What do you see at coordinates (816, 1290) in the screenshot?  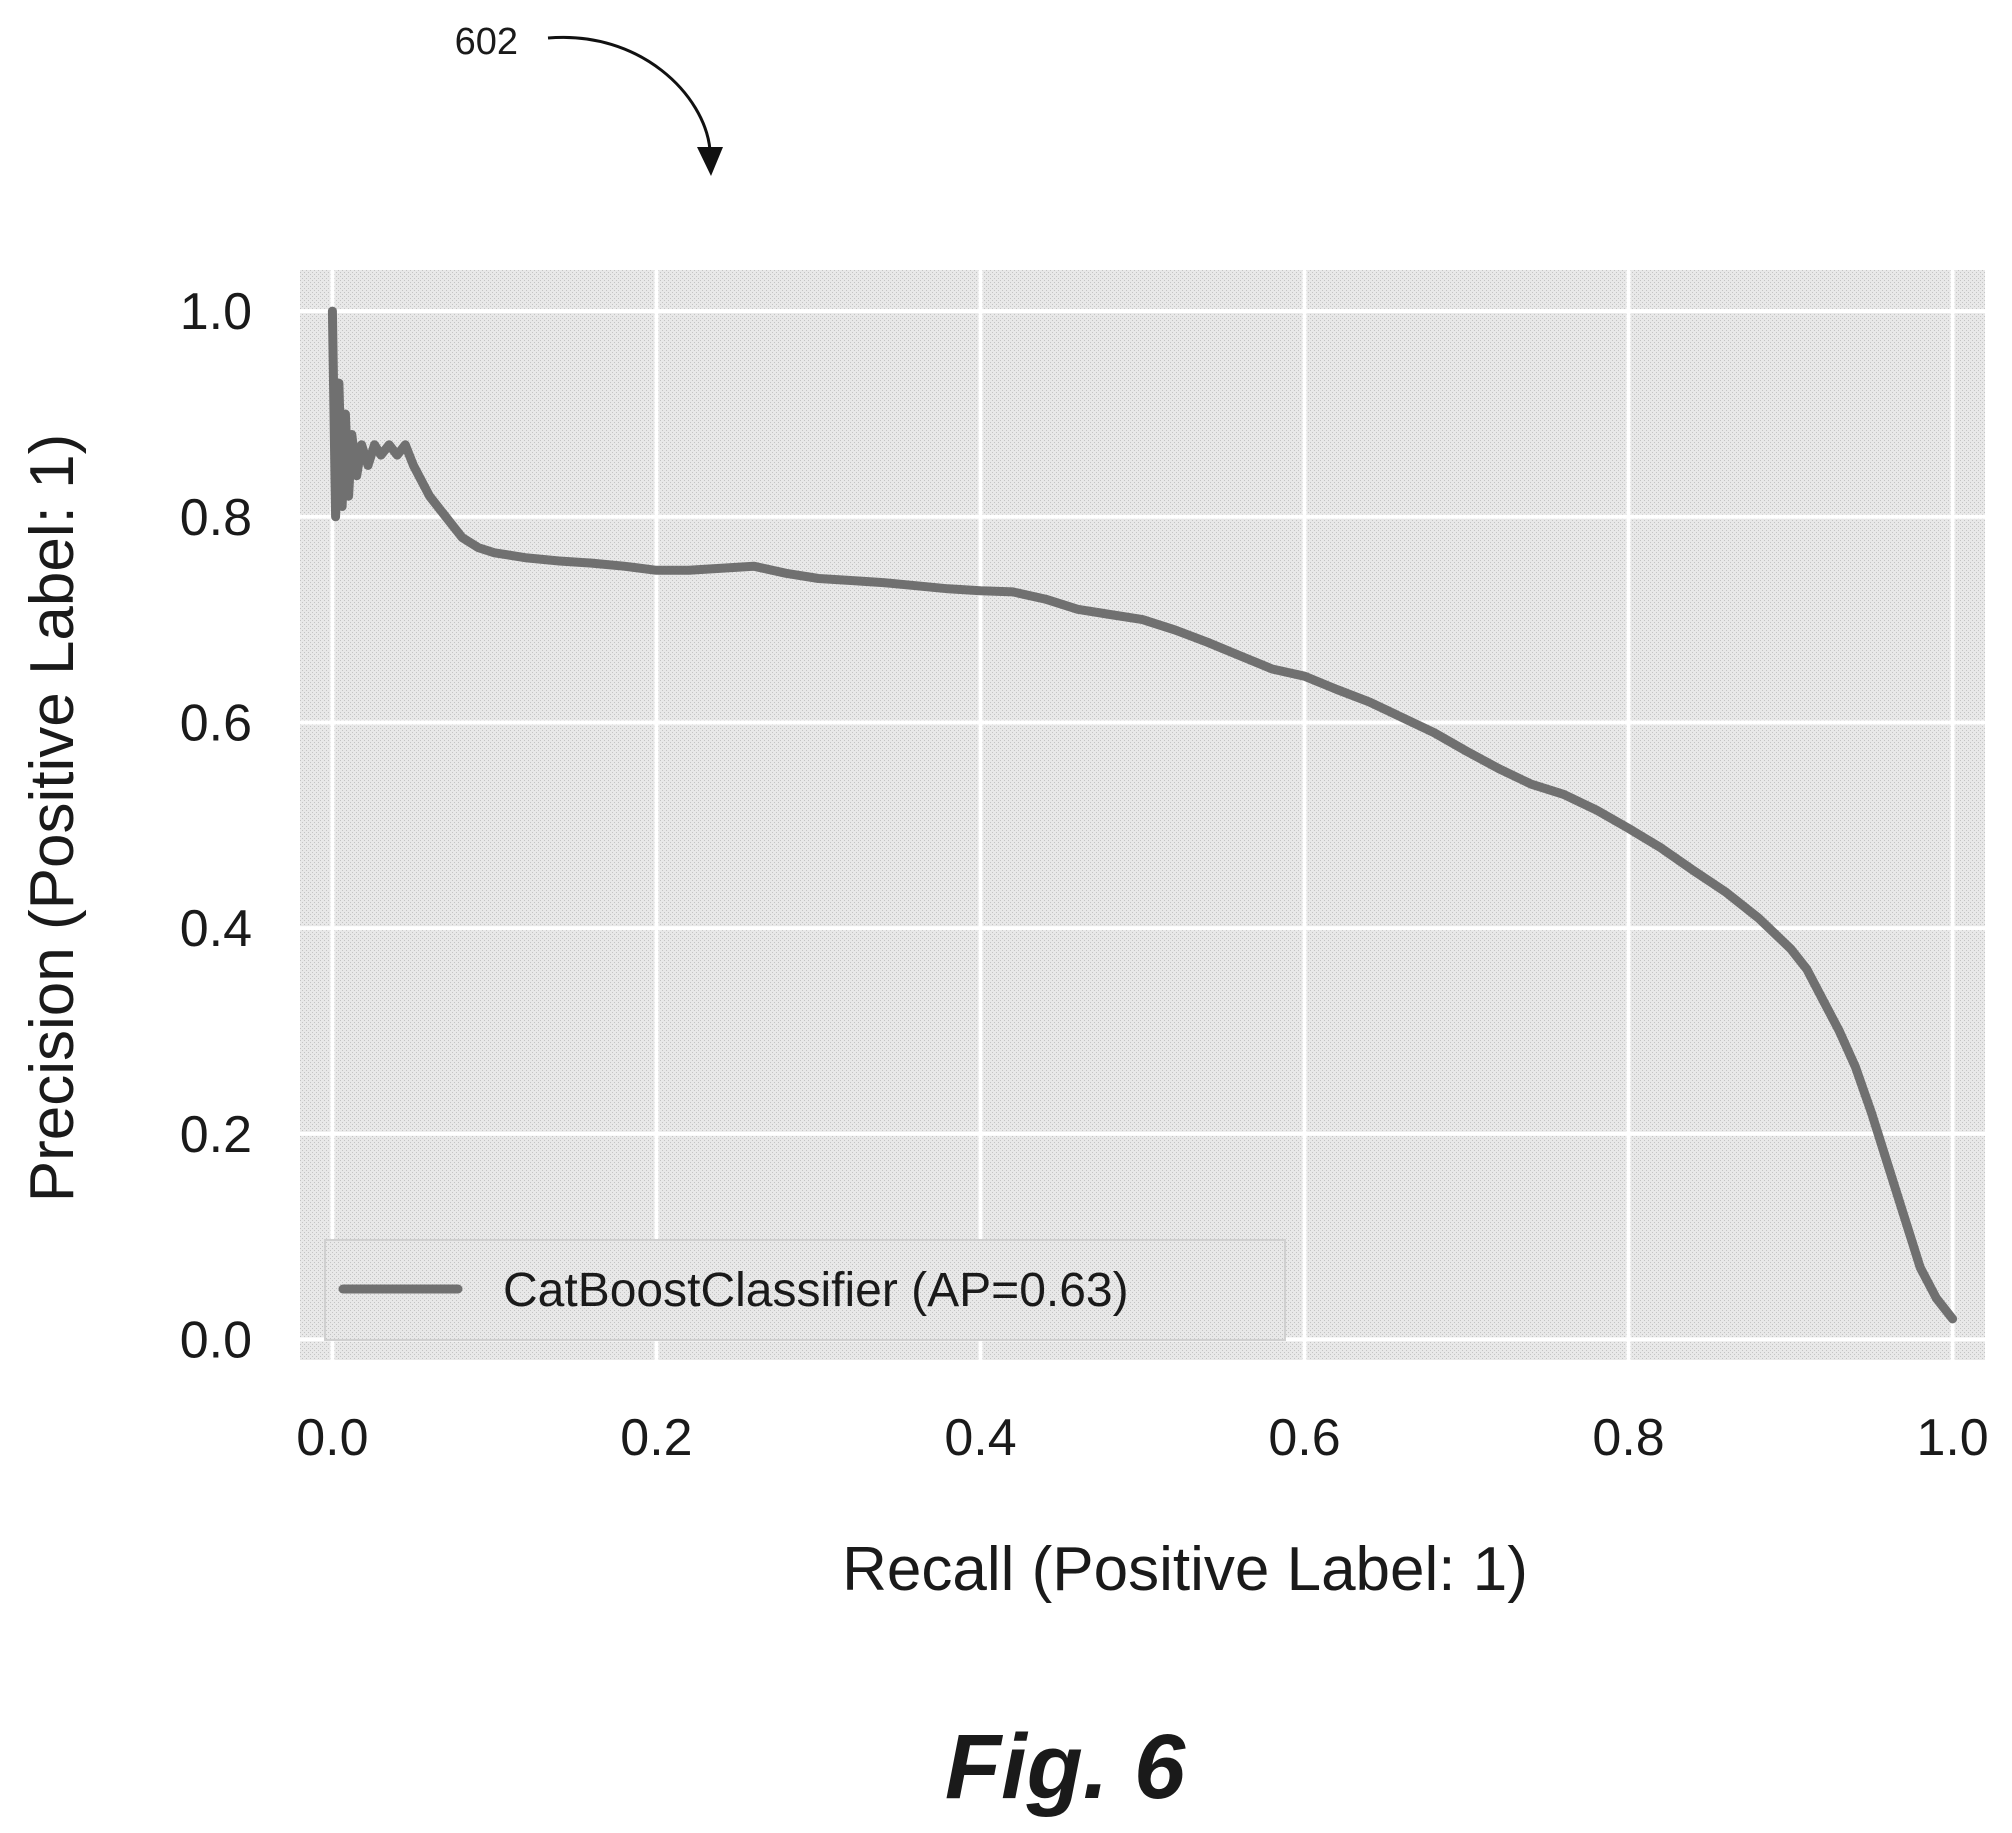 I see `legend-label: CatBoostClassifier (AP=0.63)` at bounding box center [816, 1290].